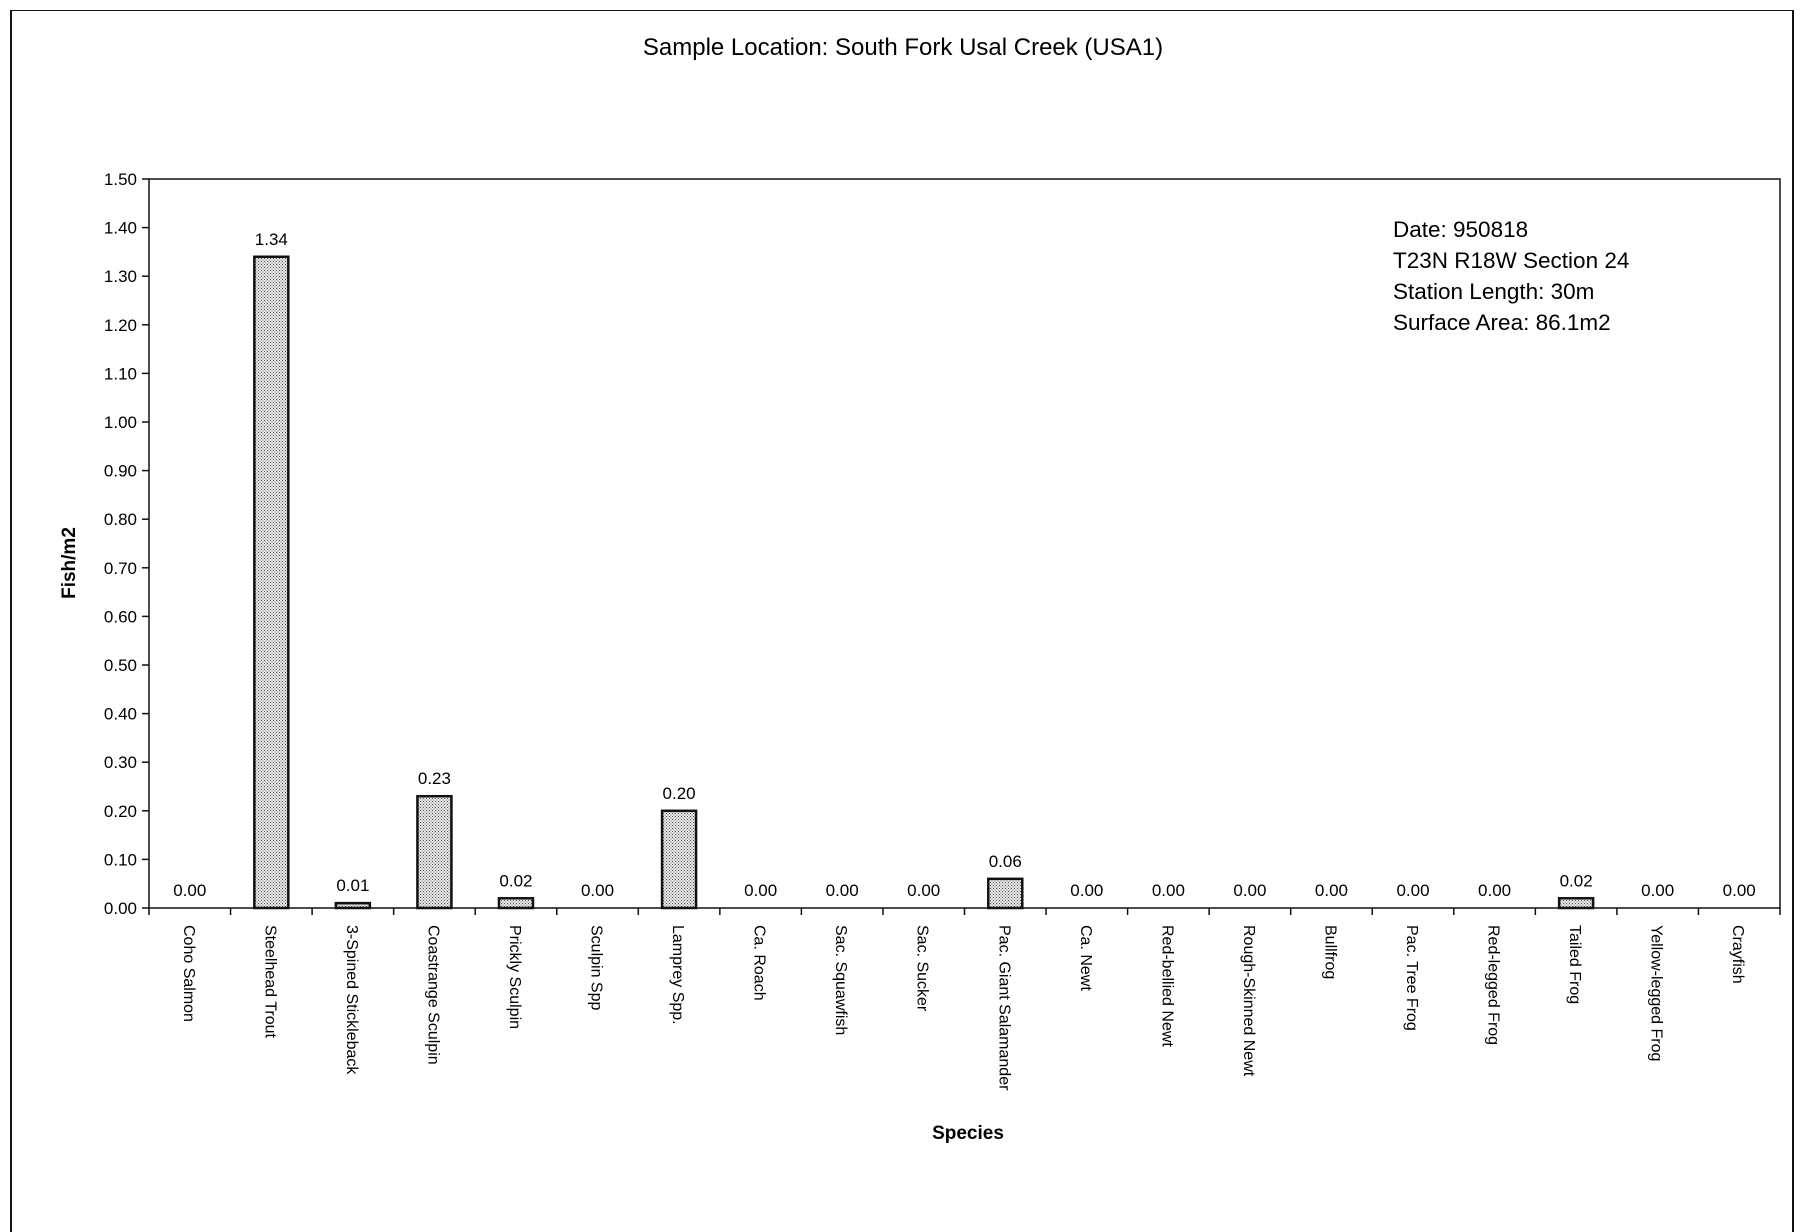  I want to click on annotation-station-length: Station Length: 30m, so click(1494, 291).